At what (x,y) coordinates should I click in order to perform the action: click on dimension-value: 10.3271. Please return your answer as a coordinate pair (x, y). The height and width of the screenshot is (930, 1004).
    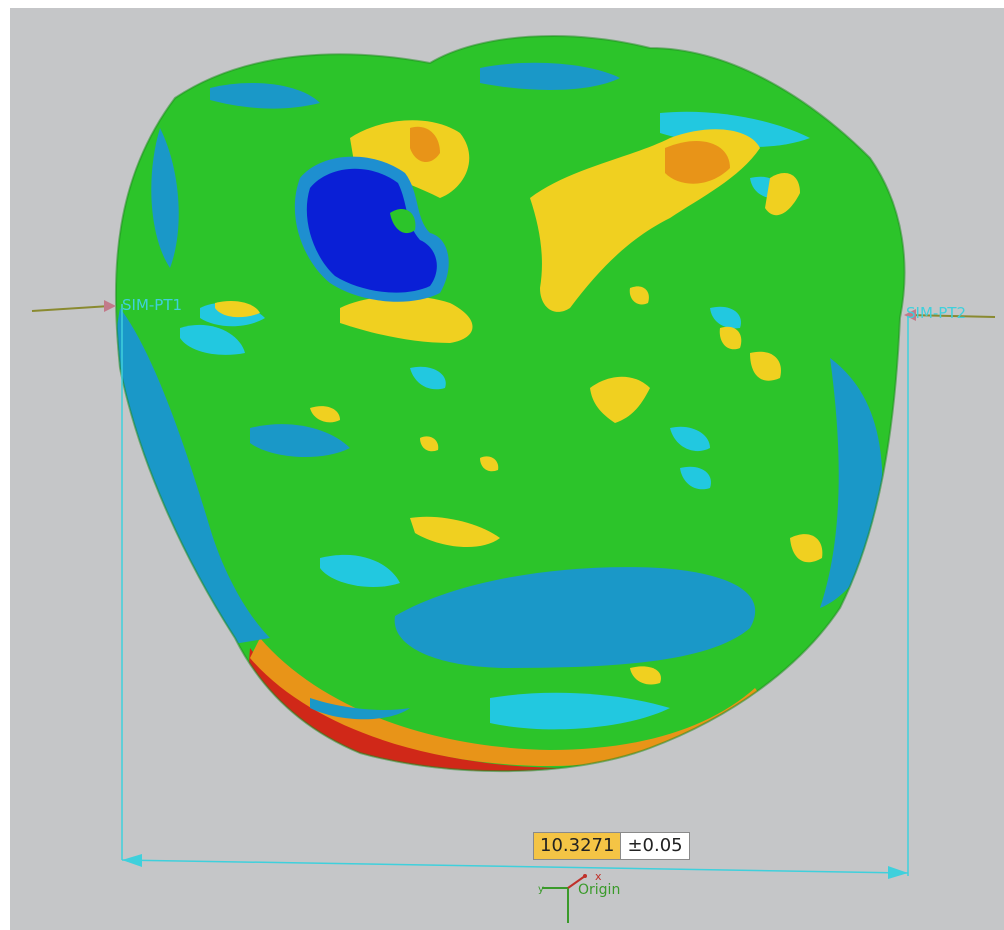
    Looking at the image, I should click on (577, 846).